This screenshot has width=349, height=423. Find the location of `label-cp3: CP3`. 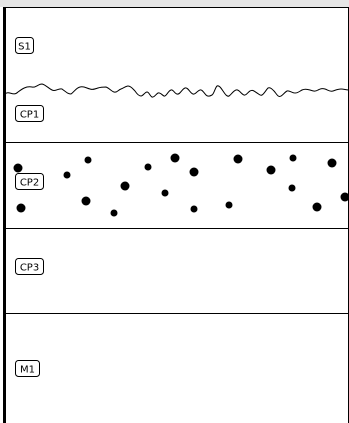

label-cp3: CP3 is located at coordinates (29, 266).